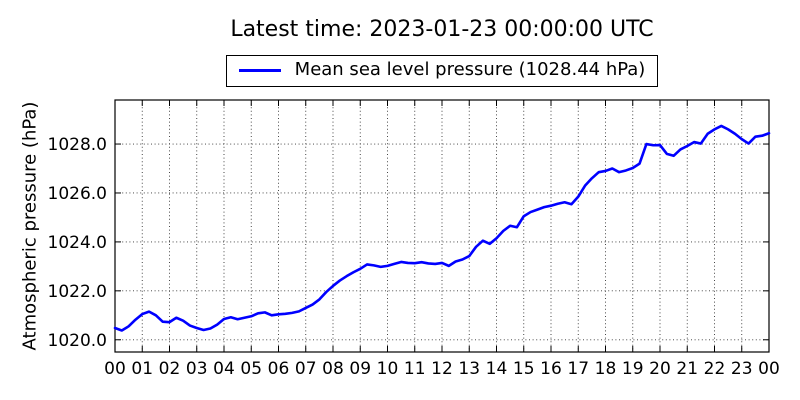 The width and height of the screenshot is (800, 400). I want to click on x-tick-label: 14, so click(497, 369).